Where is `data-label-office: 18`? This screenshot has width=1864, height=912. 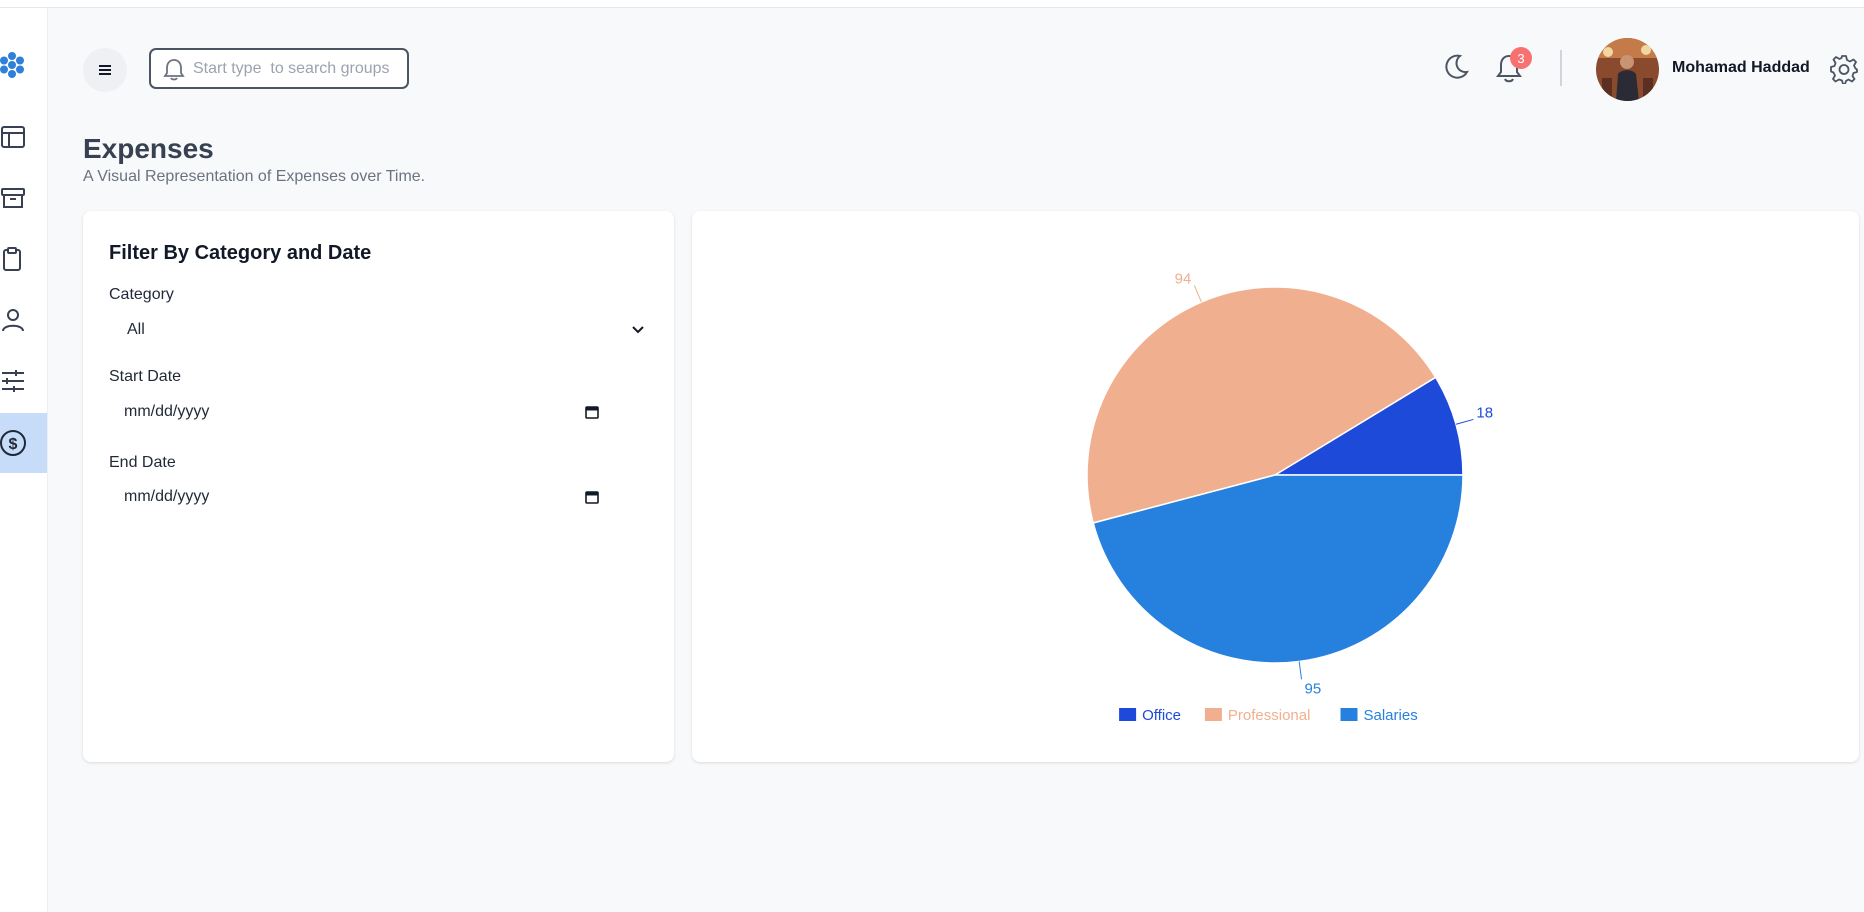 data-label-office: 18 is located at coordinates (1484, 412).